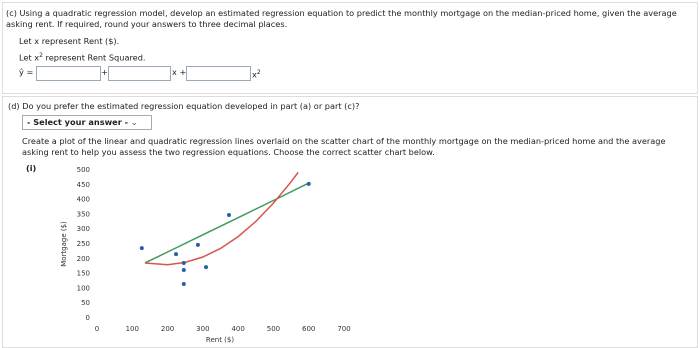  I want to click on x-tick-label: 100, so click(132, 329).